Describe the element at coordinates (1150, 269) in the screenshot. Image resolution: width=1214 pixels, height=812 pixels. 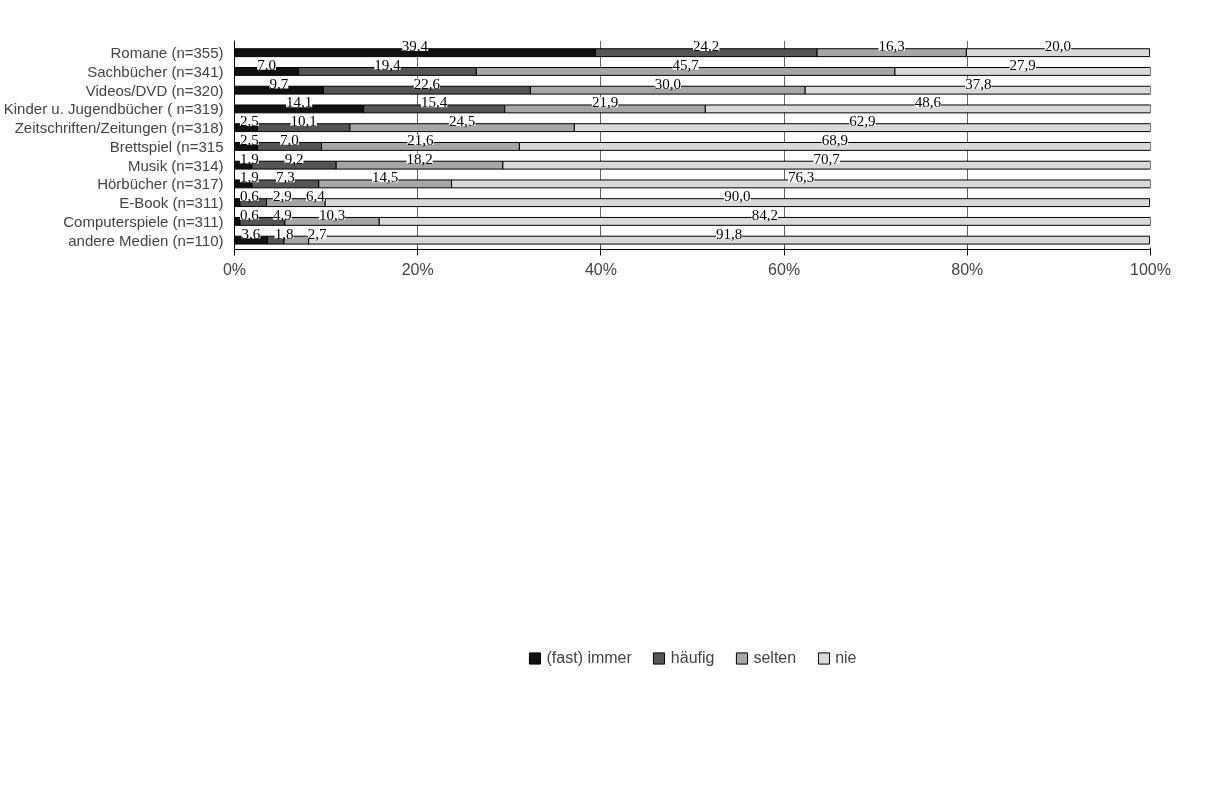
I see `x-tick-label: 100%` at that location.